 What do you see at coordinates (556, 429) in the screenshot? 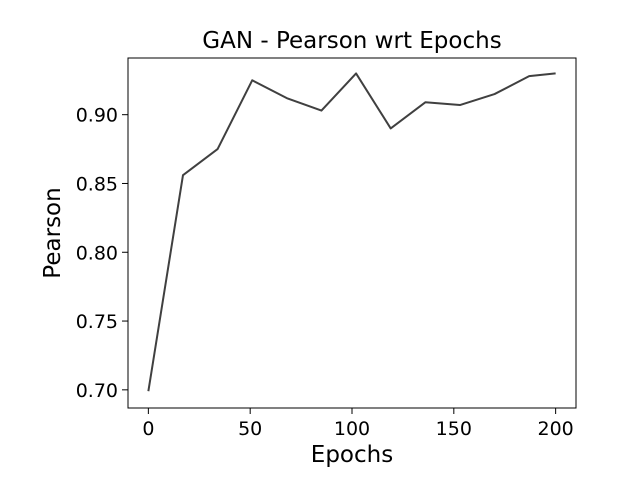
I see `x-tick-label: 200` at bounding box center [556, 429].